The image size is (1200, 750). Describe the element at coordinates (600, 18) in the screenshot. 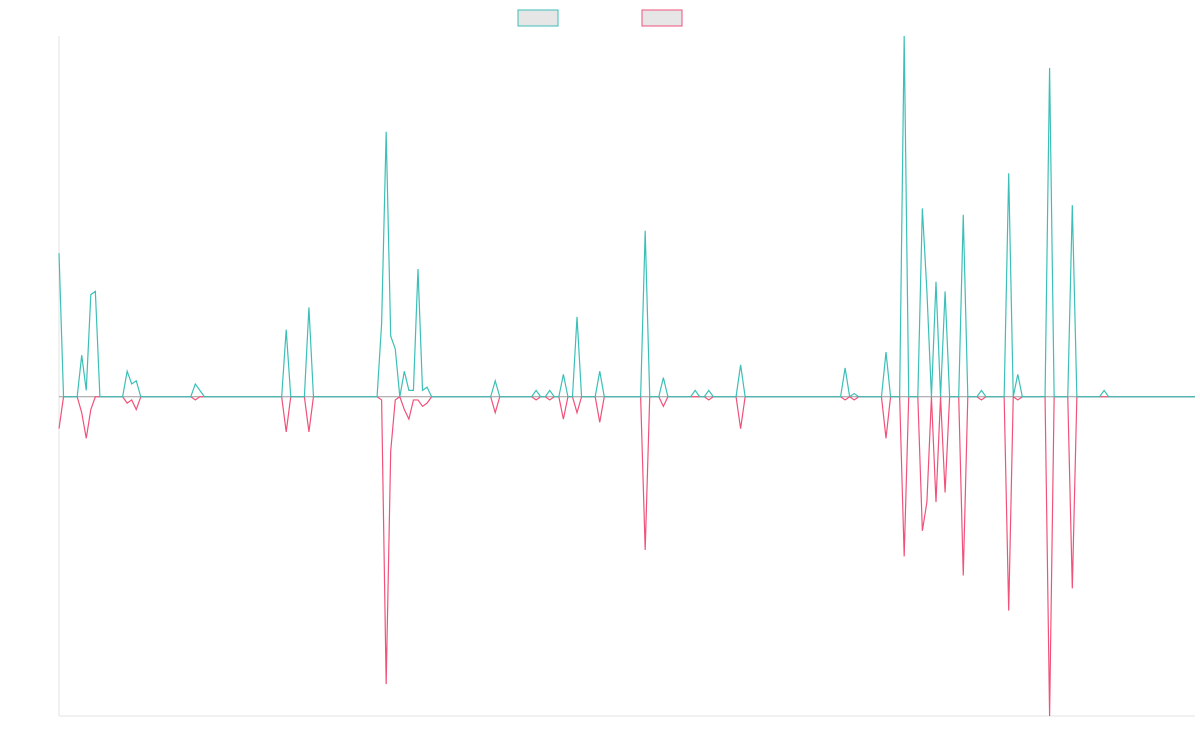

I see `legend` at that location.